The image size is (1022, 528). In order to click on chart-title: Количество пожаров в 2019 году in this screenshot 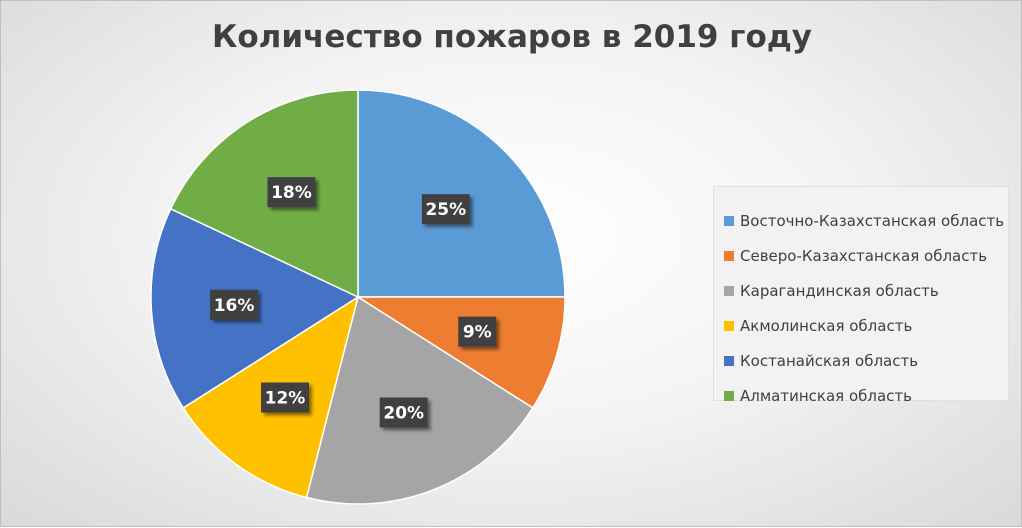, I will do `click(512, 37)`.